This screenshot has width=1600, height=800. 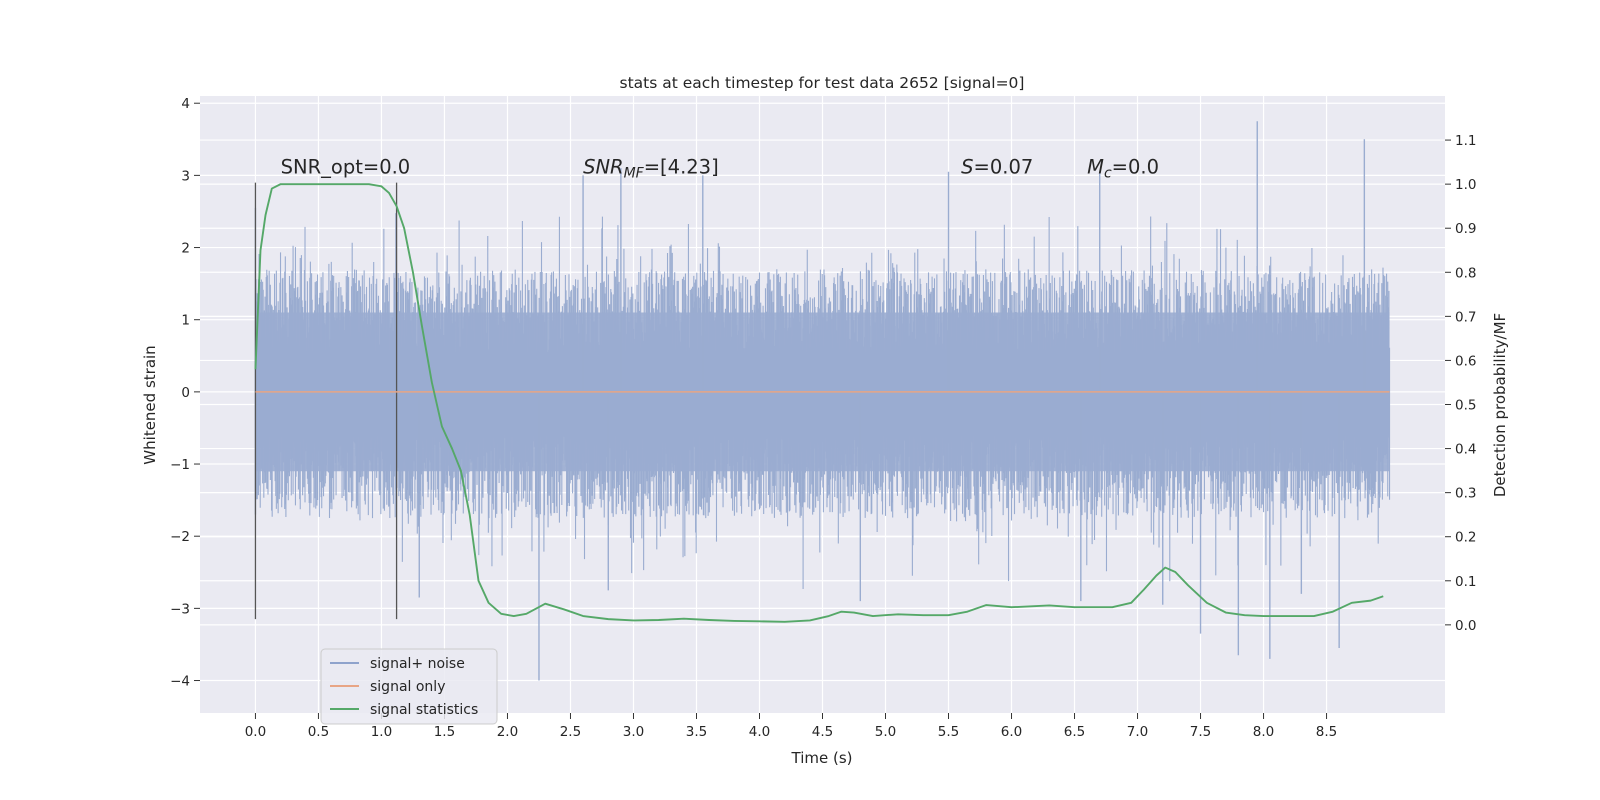 I want to click on x-tick-label: 3.5, so click(x=696, y=732).